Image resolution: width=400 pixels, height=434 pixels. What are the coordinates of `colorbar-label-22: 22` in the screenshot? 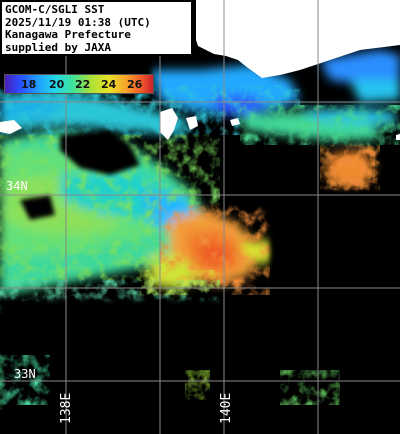 It's located at (83, 84).